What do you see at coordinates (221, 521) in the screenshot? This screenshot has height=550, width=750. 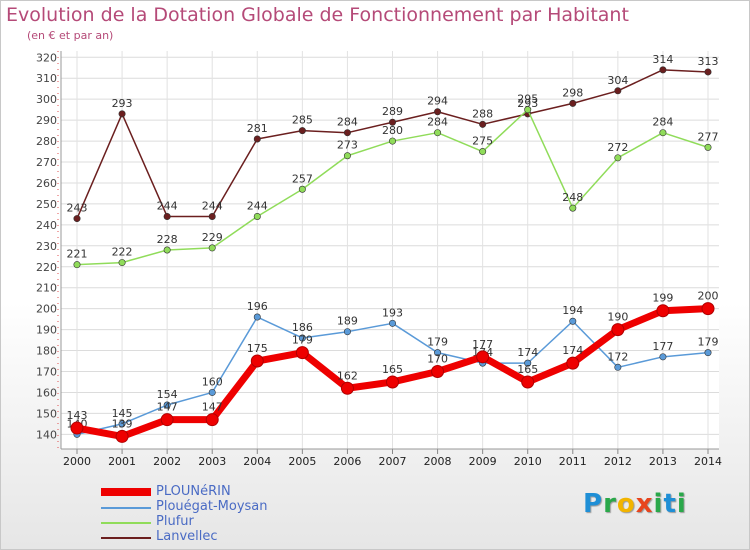 I see `legend-item-plufur: Plufur` at bounding box center [221, 521].